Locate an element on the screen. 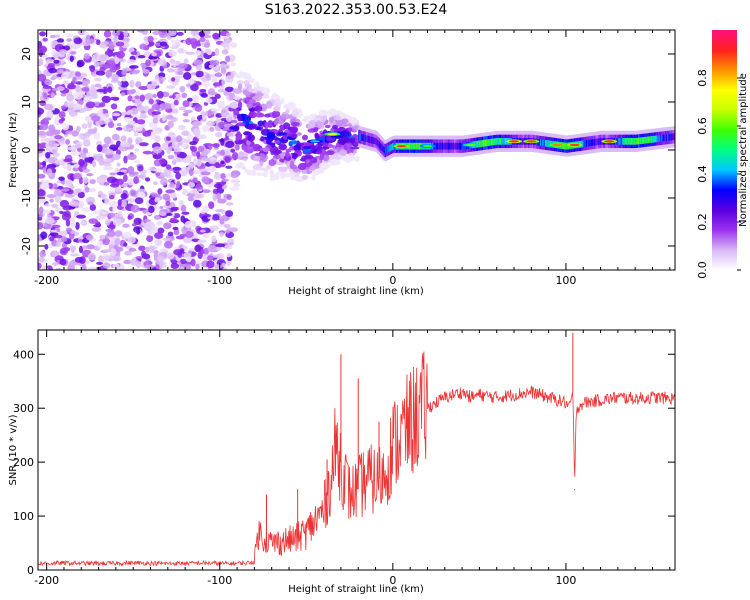 The height and width of the screenshot is (600, 750). snr-y-tick-label: 200 is located at coordinates (23, 462).